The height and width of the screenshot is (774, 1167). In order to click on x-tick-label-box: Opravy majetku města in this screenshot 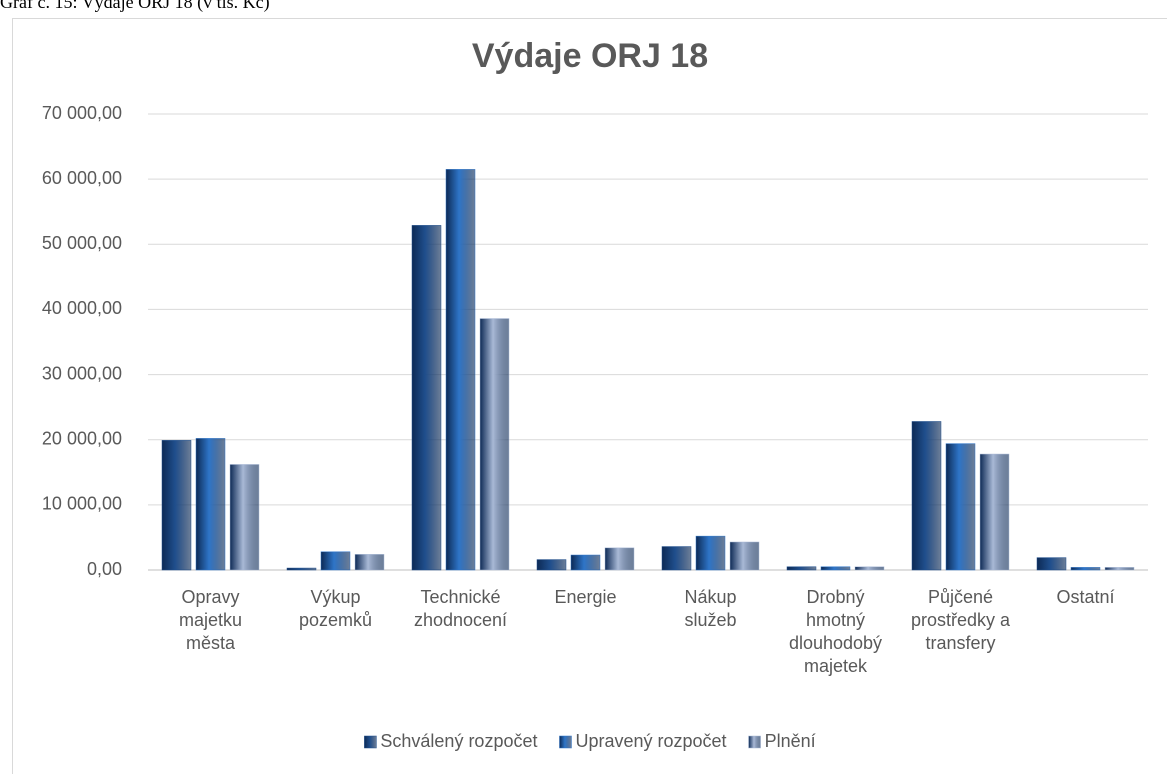, I will do `click(210, 620)`.